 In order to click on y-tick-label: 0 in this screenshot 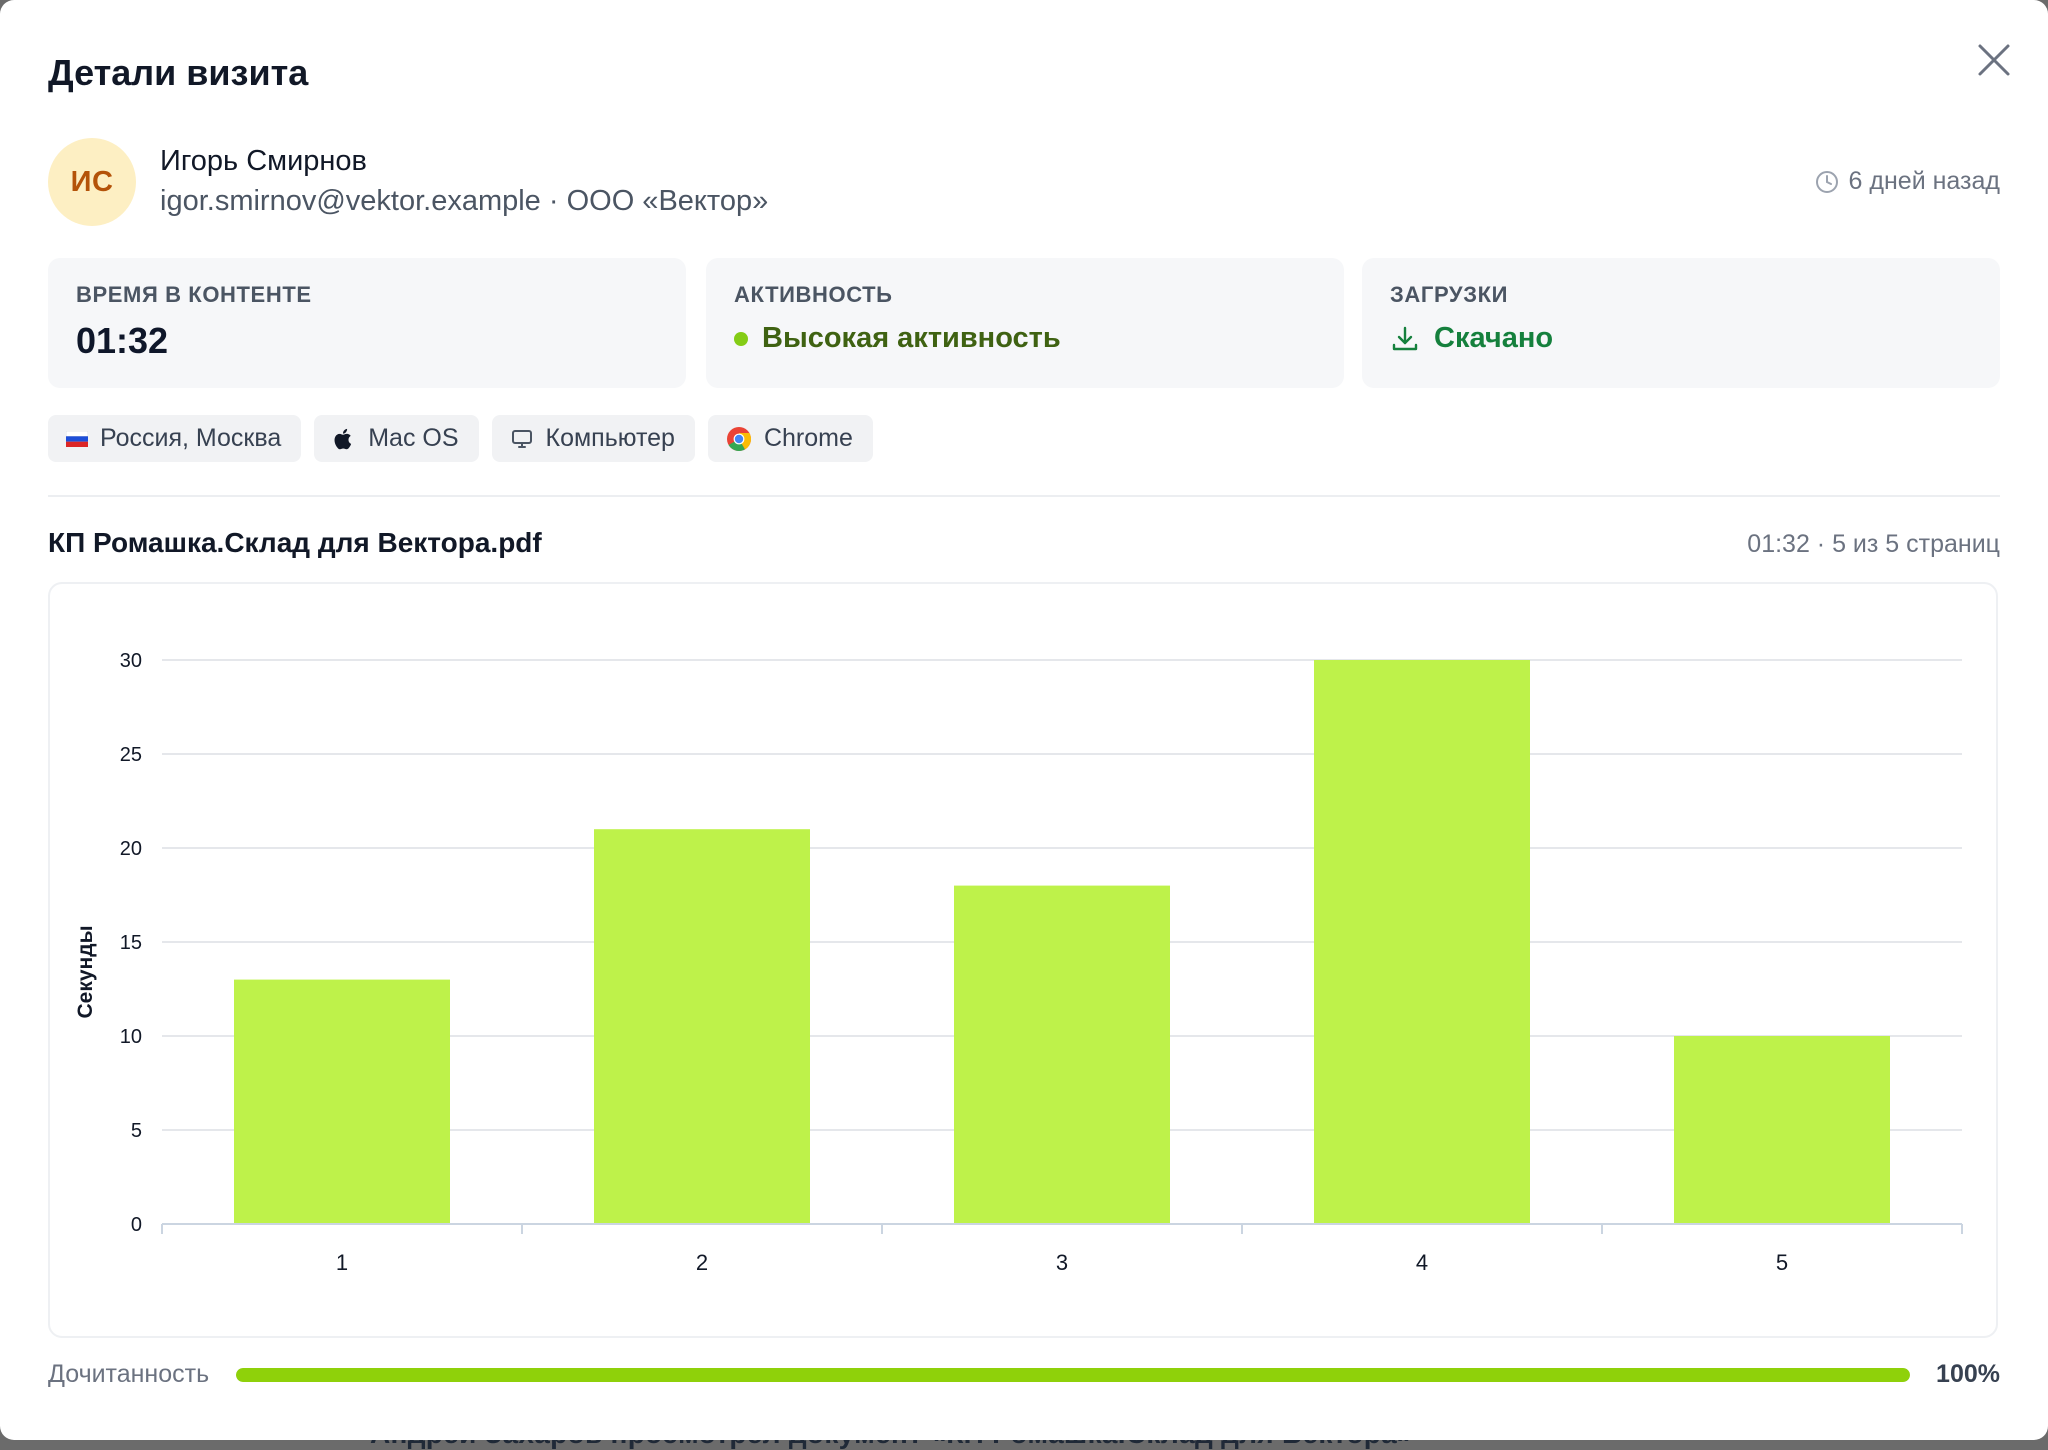, I will do `click(136, 1225)`.